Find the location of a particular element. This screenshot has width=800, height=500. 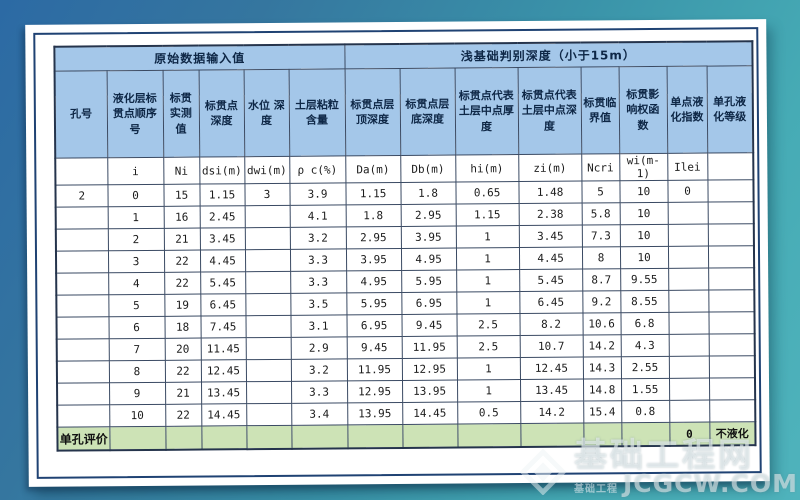

table-cell: 16 is located at coordinates (181, 217).